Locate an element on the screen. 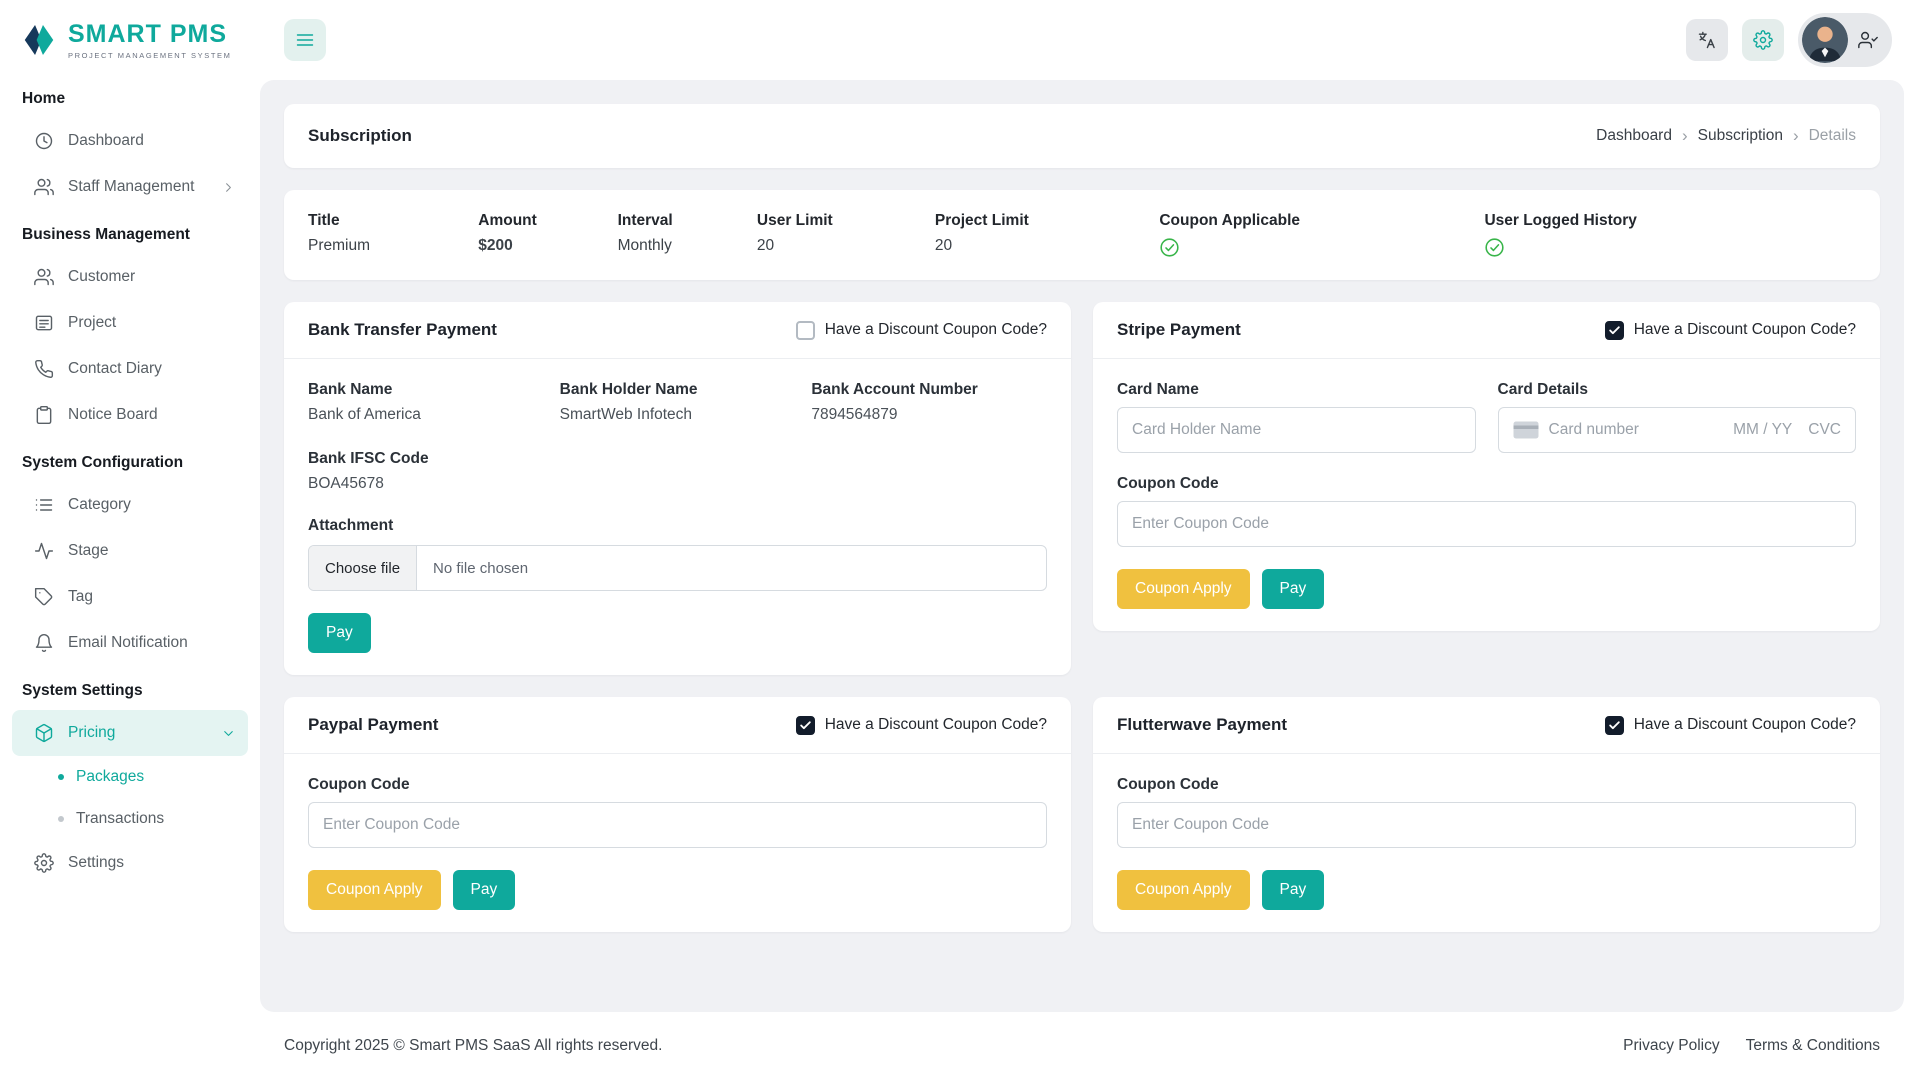  coupon-code-label: Coupon Code is located at coordinates (1168, 784).